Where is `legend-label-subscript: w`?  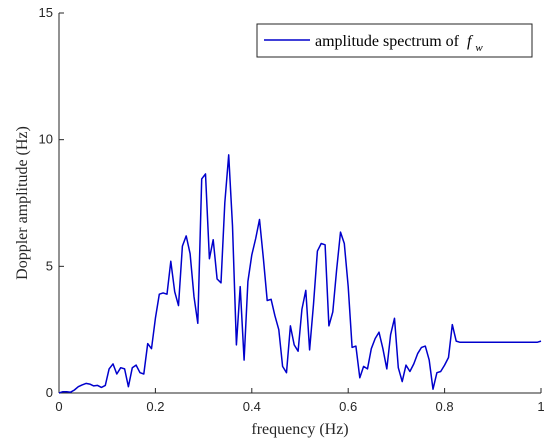 legend-label-subscript: w is located at coordinates (479, 48).